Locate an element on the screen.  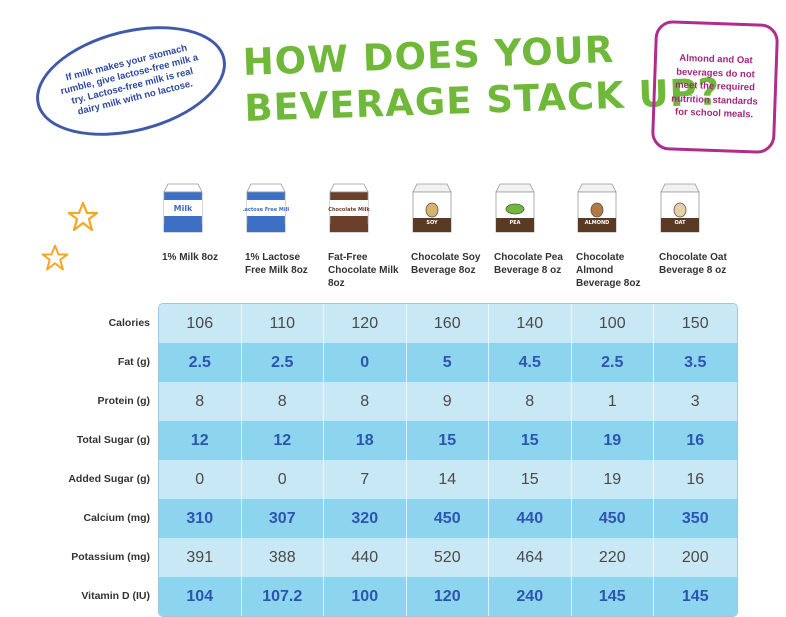
svg-text: SOY is located at coordinates (432, 223).